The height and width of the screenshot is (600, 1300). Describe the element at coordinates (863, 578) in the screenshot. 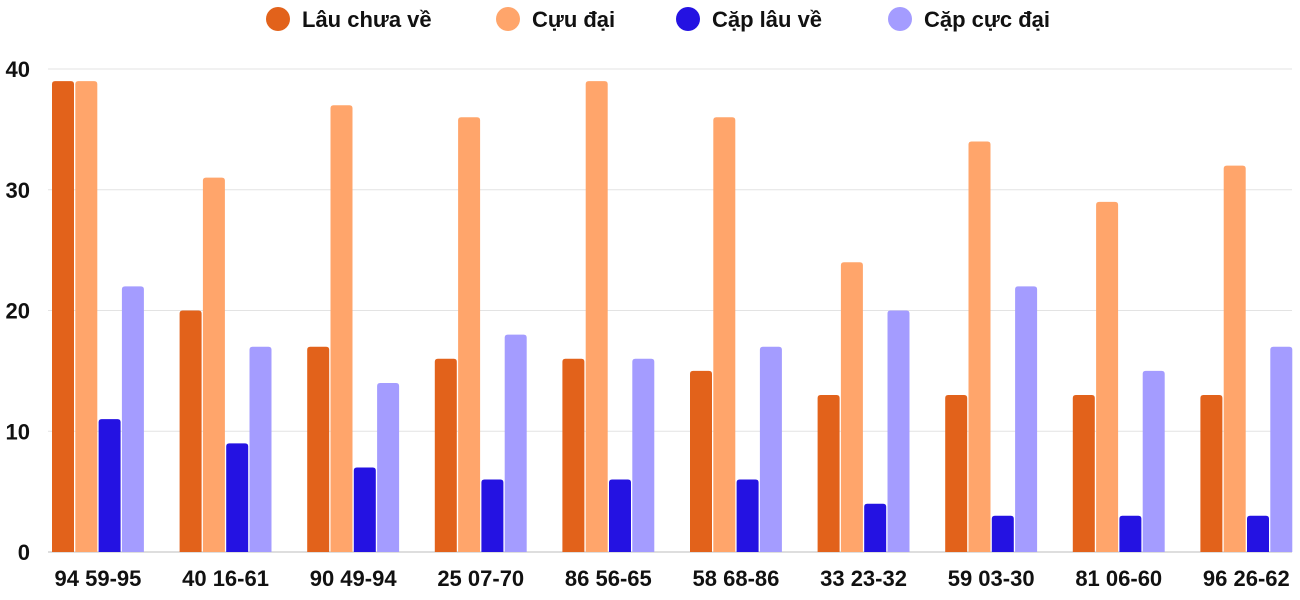

I see `x-tick-label: 33 23-32` at that location.